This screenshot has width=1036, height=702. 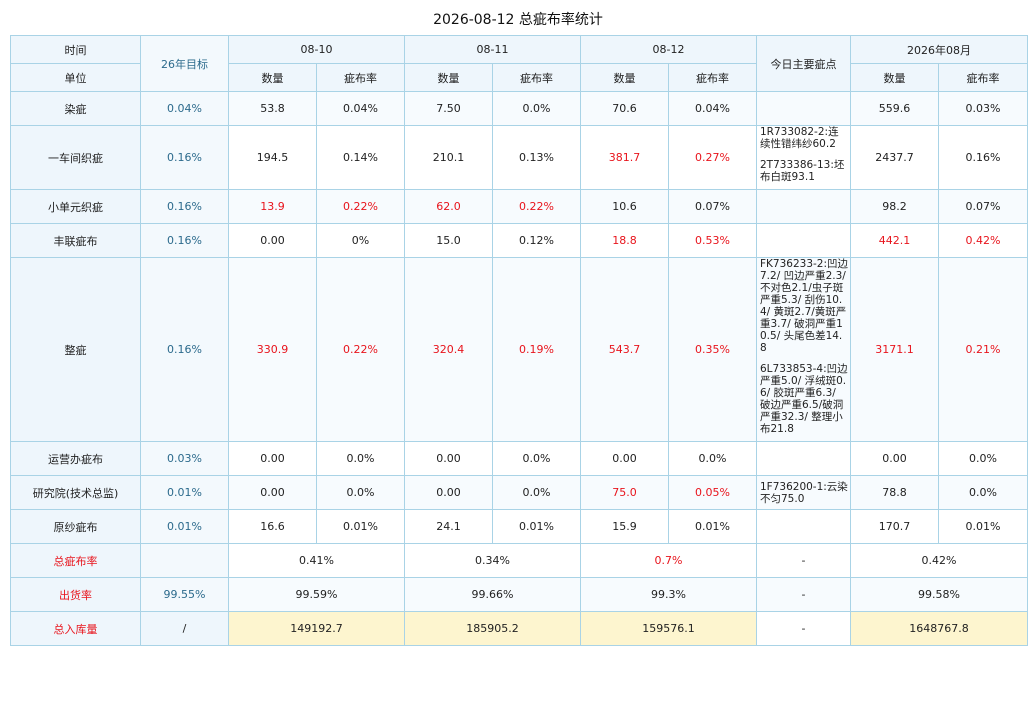 What do you see at coordinates (668, 49) in the screenshot?
I see `header-date-3: 08-12` at bounding box center [668, 49].